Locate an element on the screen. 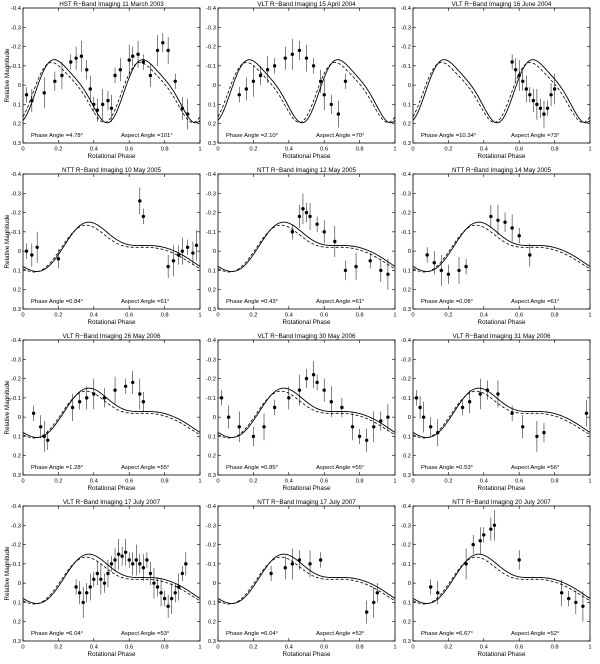 The image size is (600, 664). phase-angle-label: Phase Angle =10.34° is located at coordinates (448, 136).